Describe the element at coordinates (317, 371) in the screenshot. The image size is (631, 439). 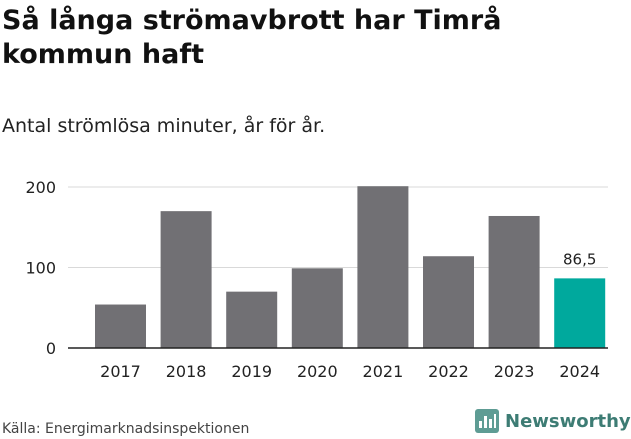
I see `x-tick-label: 2020` at that location.